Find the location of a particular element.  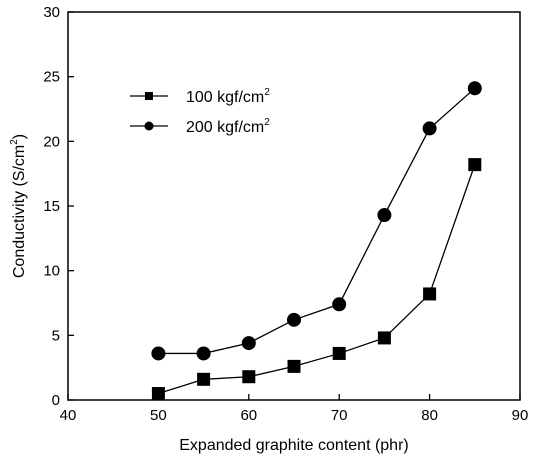

y-tick-label: 15 is located at coordinates (51, 206).